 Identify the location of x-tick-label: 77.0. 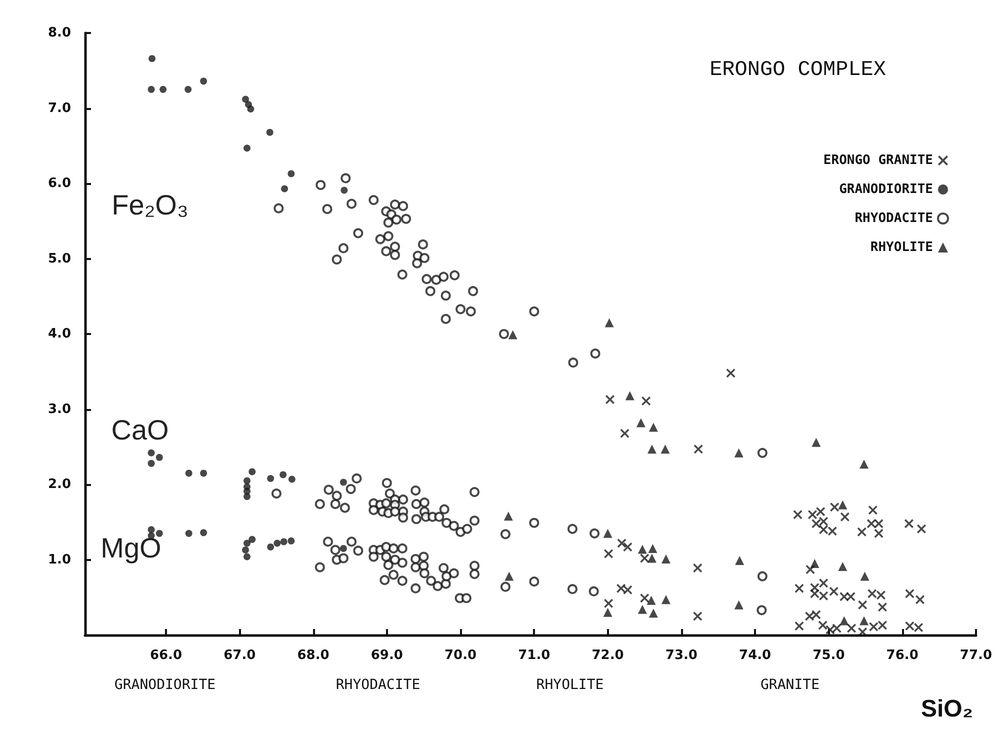
(976, 655).